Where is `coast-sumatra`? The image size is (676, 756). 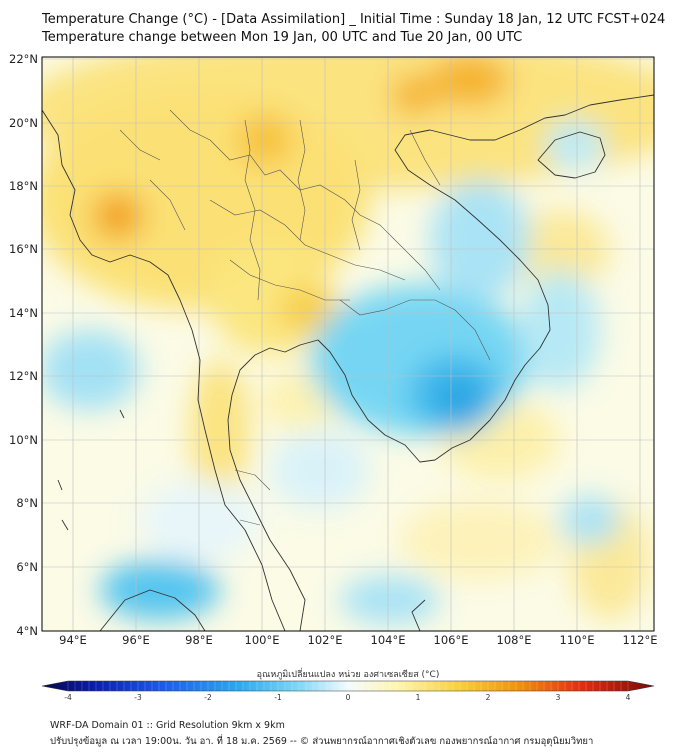 coast-sumatra is located at coordinates (152, 610).